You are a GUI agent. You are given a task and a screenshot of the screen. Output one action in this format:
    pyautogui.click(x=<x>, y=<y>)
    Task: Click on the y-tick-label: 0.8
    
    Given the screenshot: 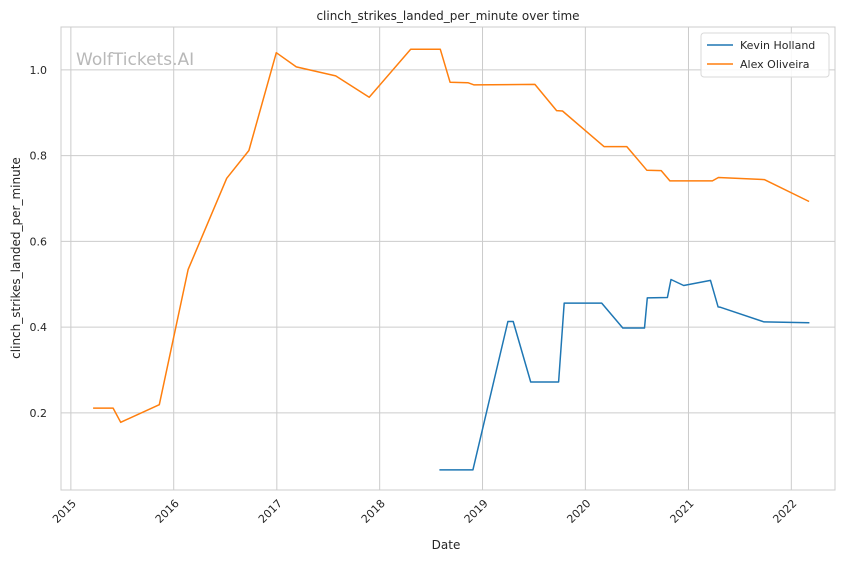 What is the action you would take?
    pyautogui.click(x=39, y=156)
    